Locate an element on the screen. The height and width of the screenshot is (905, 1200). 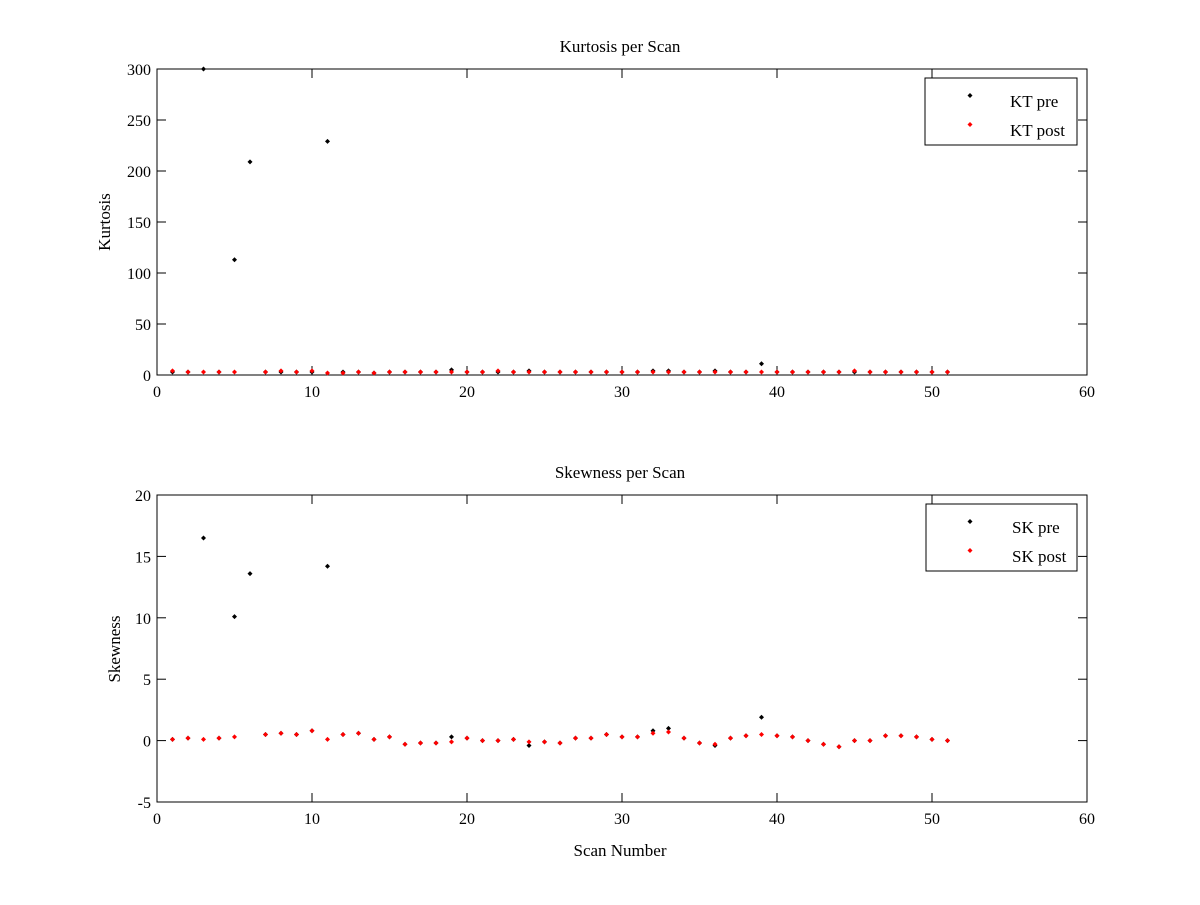
legend-label-post: KT post is located at coordinates (1037, 130).